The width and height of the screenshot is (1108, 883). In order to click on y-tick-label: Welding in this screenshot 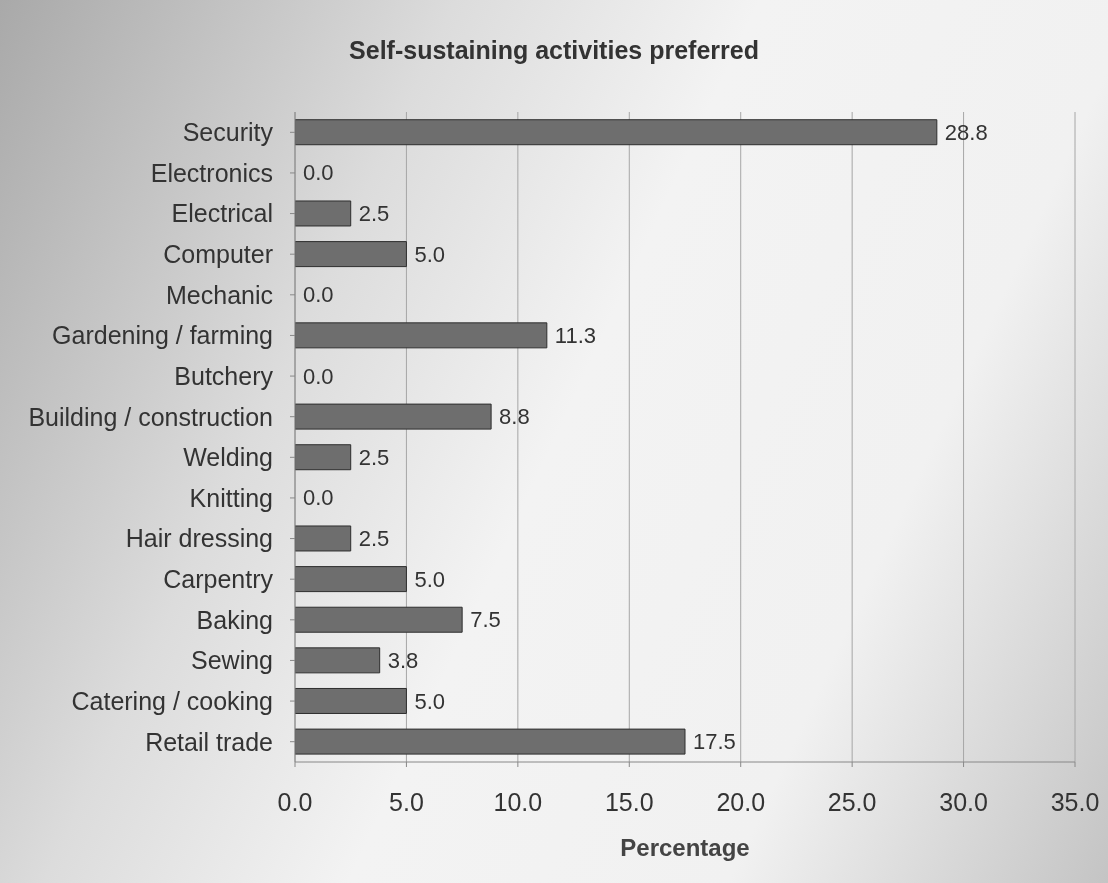, I will do `click(228, 457)`.